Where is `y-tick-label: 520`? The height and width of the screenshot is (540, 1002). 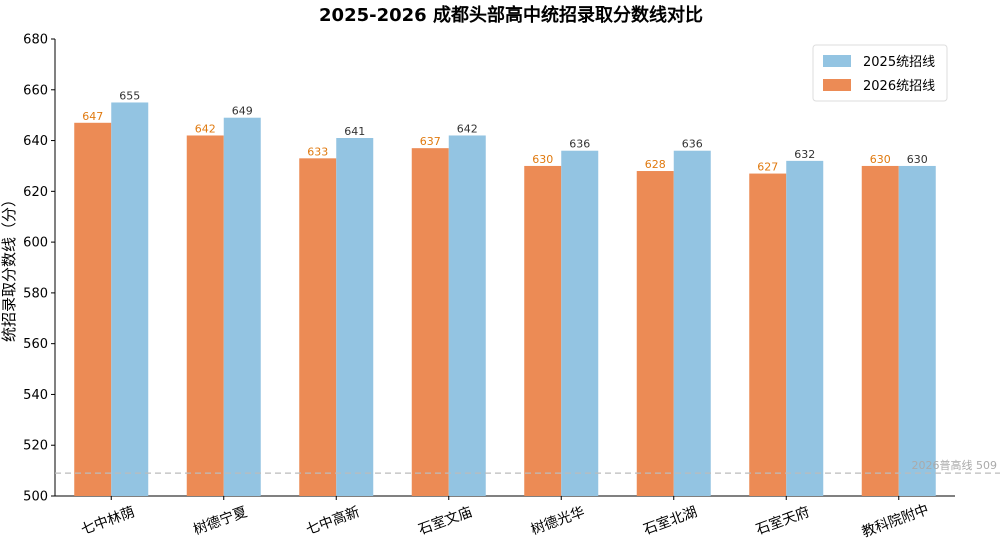 y-tick-label: 520 is located at coordinates (35, 446).